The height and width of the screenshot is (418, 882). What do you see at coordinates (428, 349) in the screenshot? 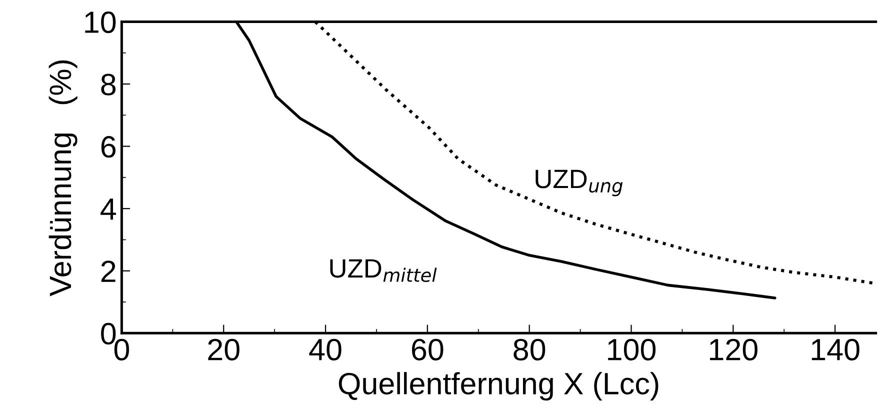
I see `x-tick-label: 60` at bounding box center [428, 349].